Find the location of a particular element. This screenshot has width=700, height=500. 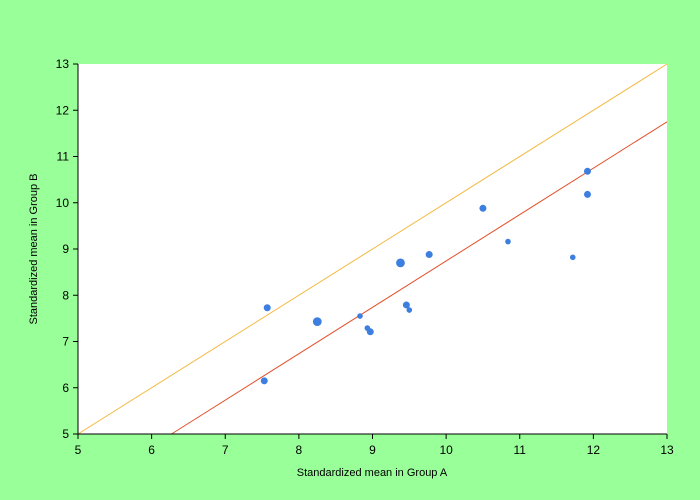

x-tick-label: 12 is located at coordinates (594, 450).